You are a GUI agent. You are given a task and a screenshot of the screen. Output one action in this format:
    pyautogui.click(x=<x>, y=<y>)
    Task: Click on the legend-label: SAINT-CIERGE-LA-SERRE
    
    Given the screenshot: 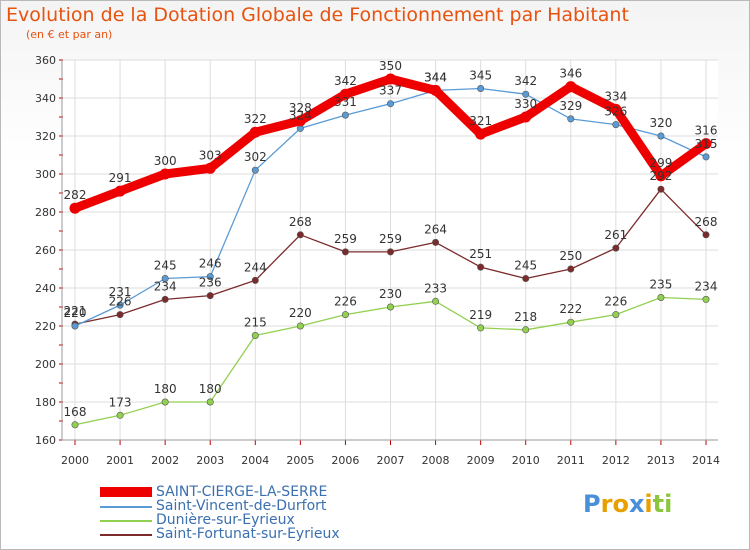 What is the action you would take?
    pyautogui.click(x=242, y=492)
    